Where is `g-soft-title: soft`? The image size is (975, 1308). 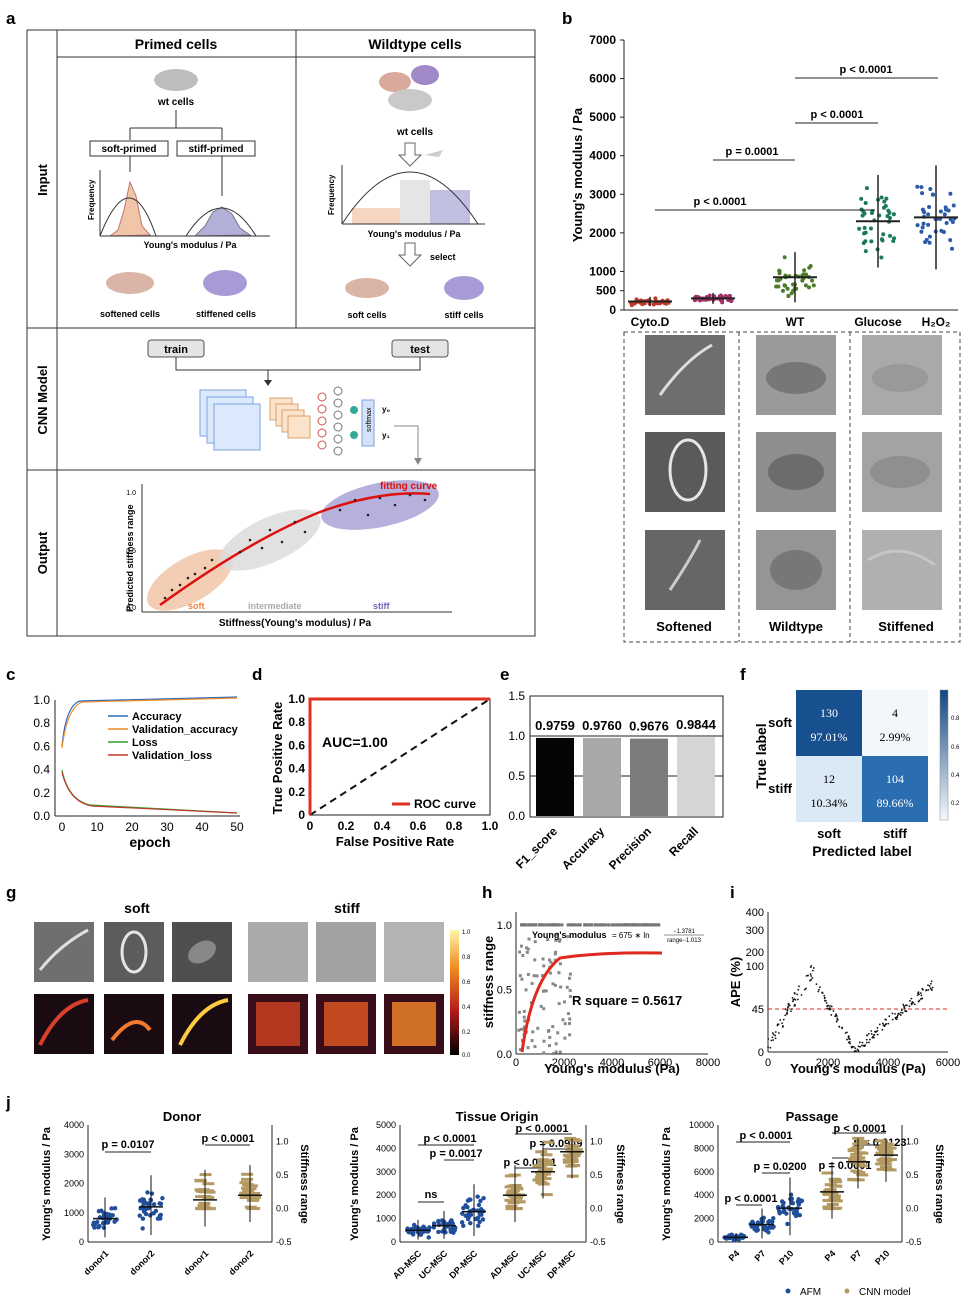
g-soft-title: soft is located at coordinates (137, 908).